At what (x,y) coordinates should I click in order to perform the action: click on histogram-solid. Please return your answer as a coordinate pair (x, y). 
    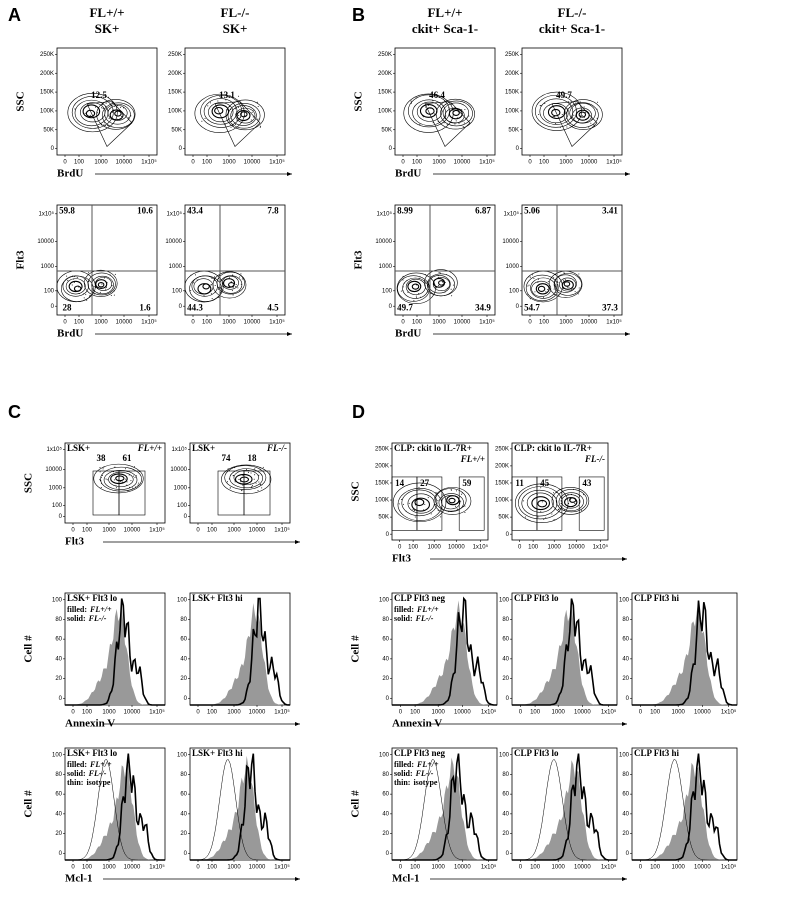
    Looking at the image, I should click on (564, 652).